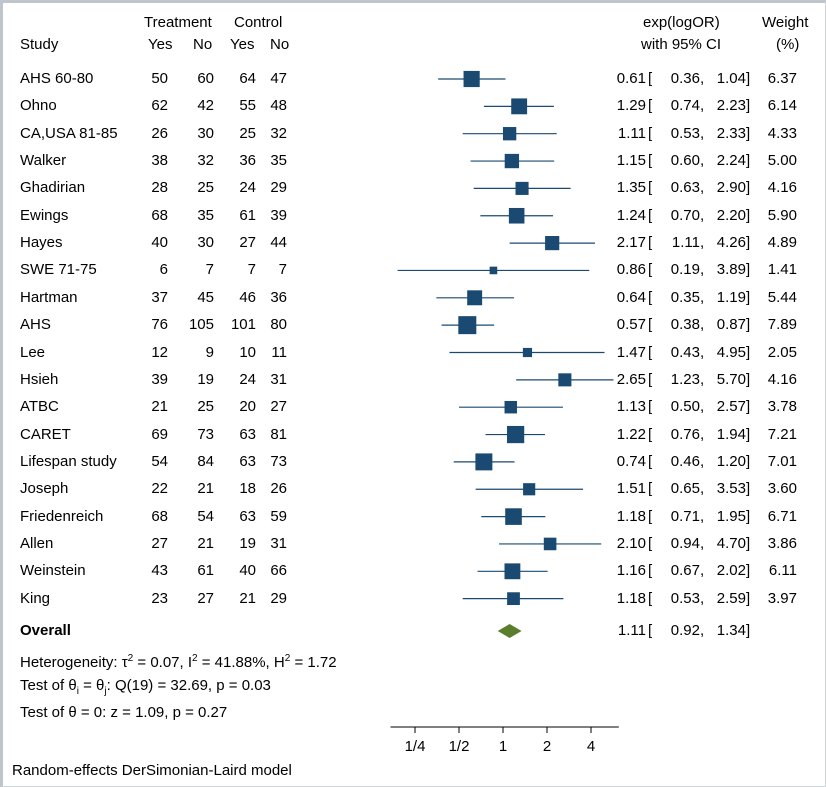  What do you see at coordinates (731, 78) in the screenshot?
I see `ci-upper: 1.04` at bounding box center [731, 78].